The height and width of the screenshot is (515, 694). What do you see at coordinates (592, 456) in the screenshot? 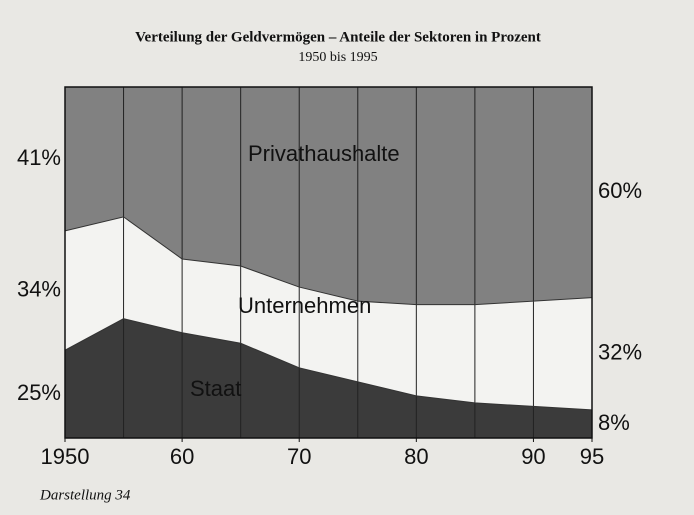
I see `x-tick-label: 95` at bounding box center [592, 456].